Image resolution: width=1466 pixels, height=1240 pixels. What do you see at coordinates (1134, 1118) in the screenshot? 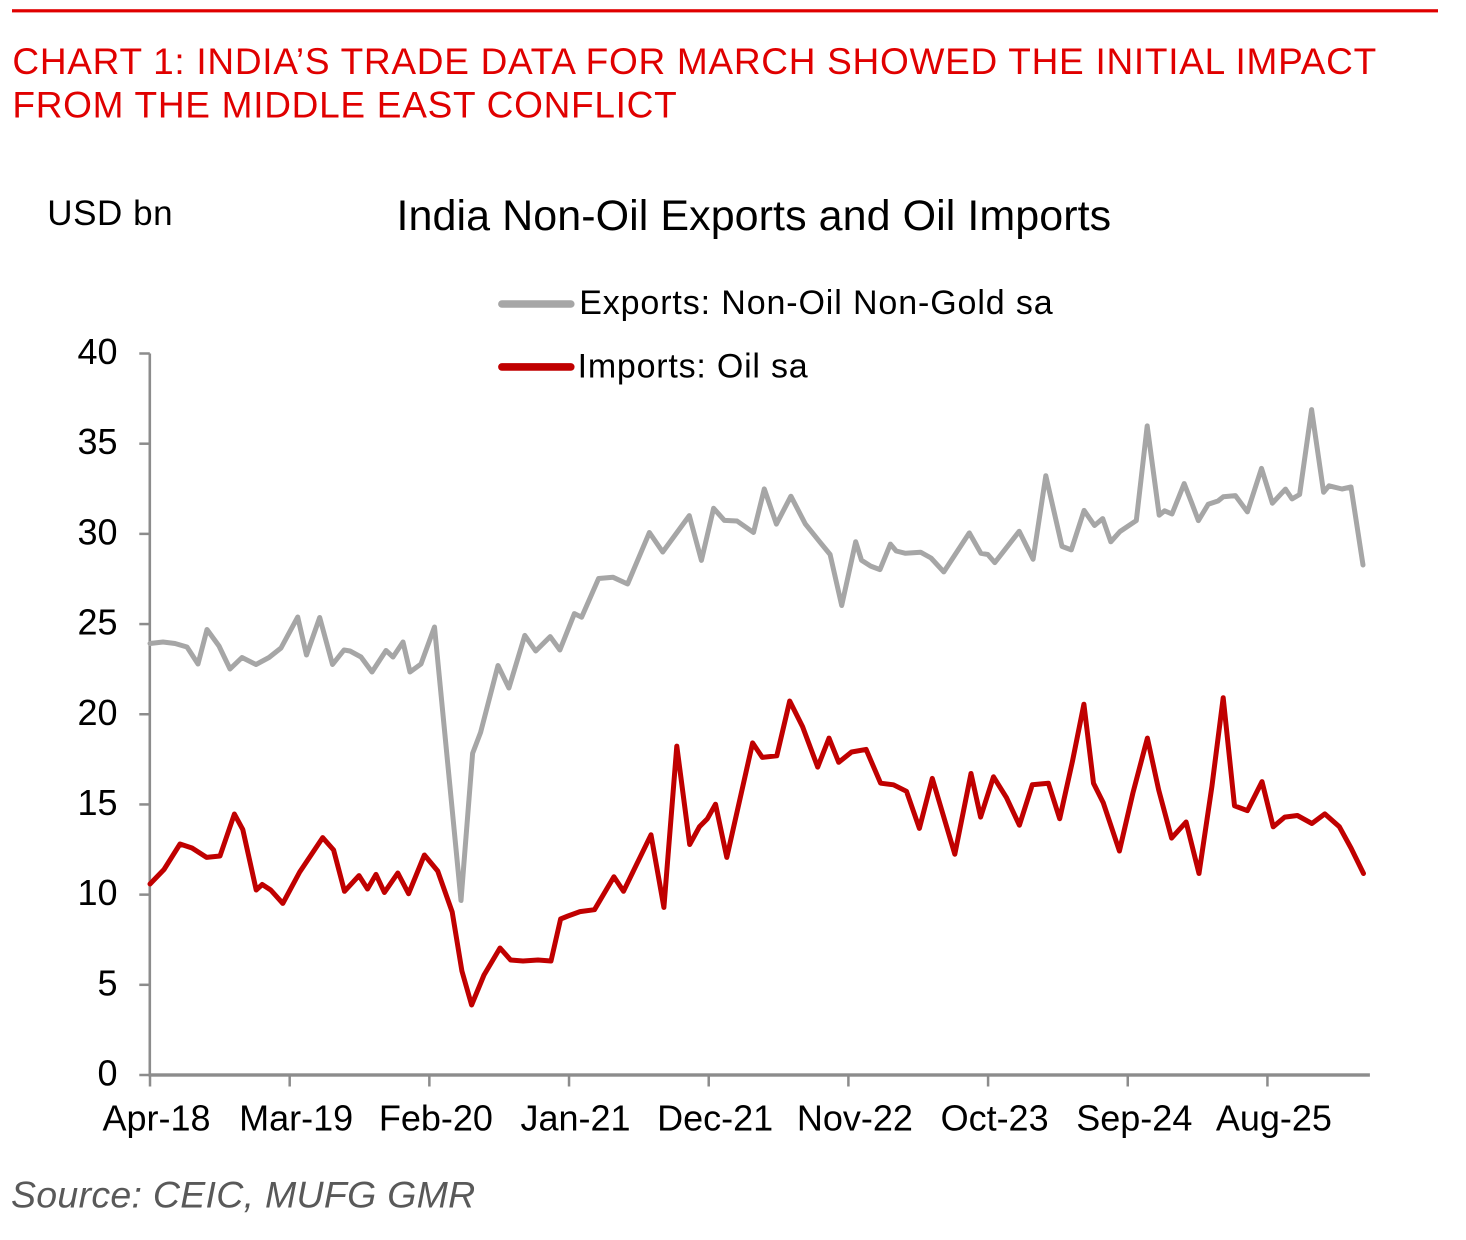
I see `svg-text: Sep-24` at bounding box center [1134, 1118].